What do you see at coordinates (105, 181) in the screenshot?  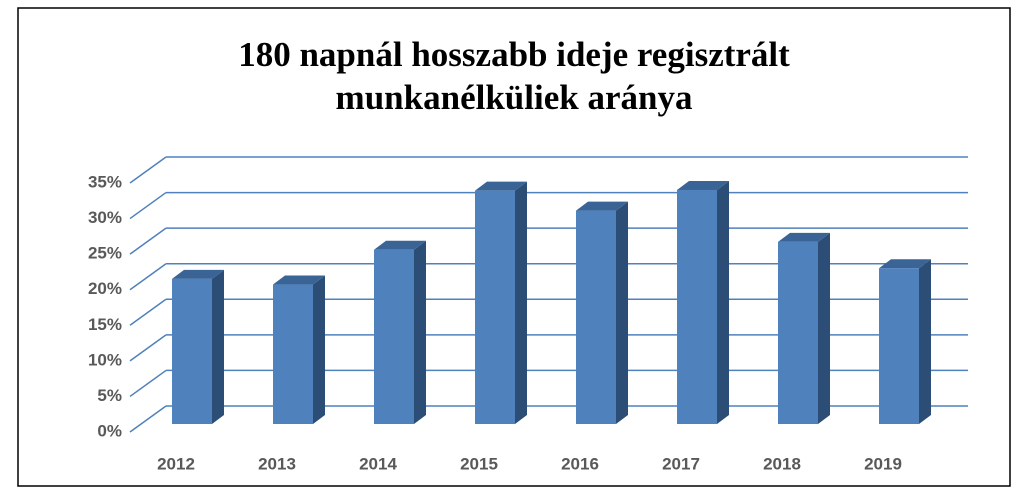 I see `y-tick-label: 35%` at bounding box center [105, 181].